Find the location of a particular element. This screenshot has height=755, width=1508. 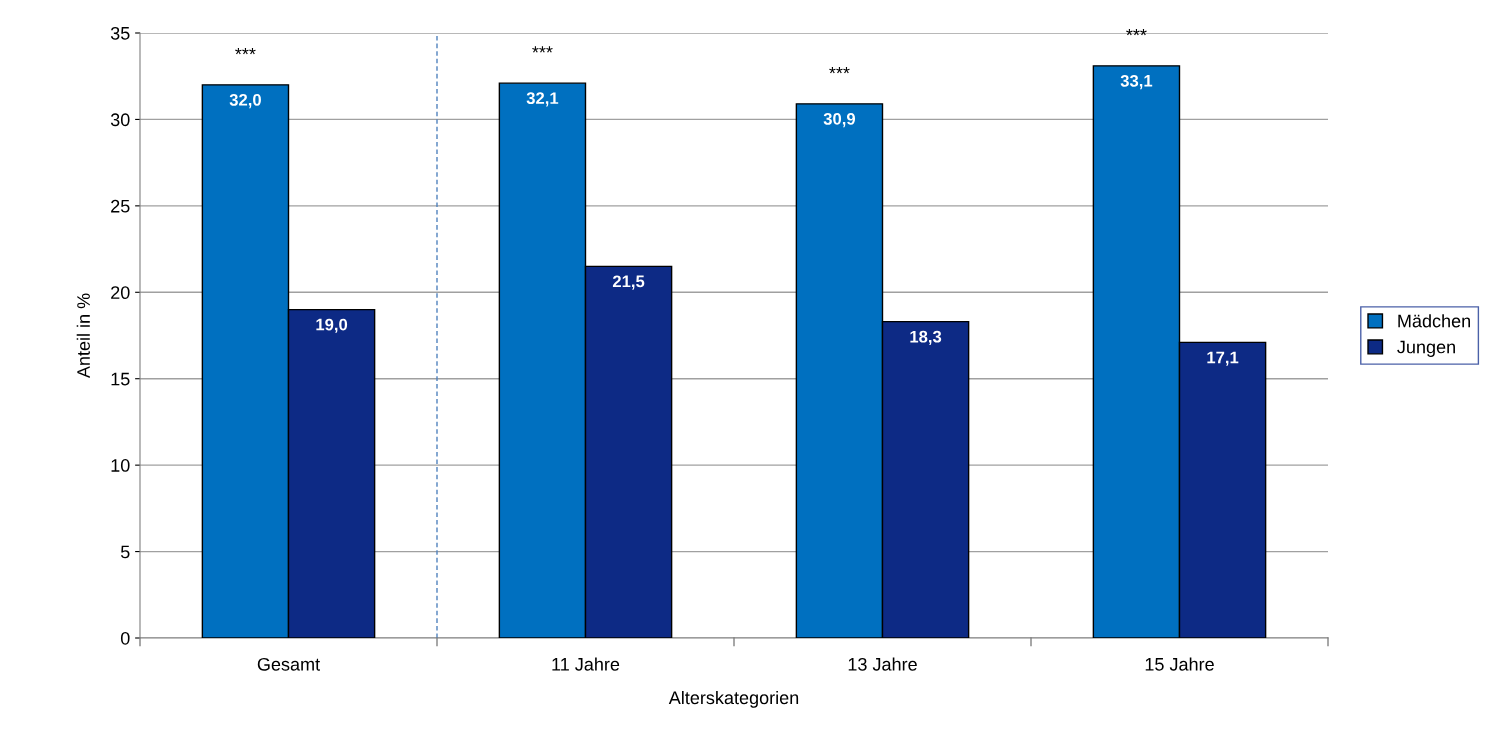

x-tick-label: 15 Jahre is located at coordinates (1179, 664).